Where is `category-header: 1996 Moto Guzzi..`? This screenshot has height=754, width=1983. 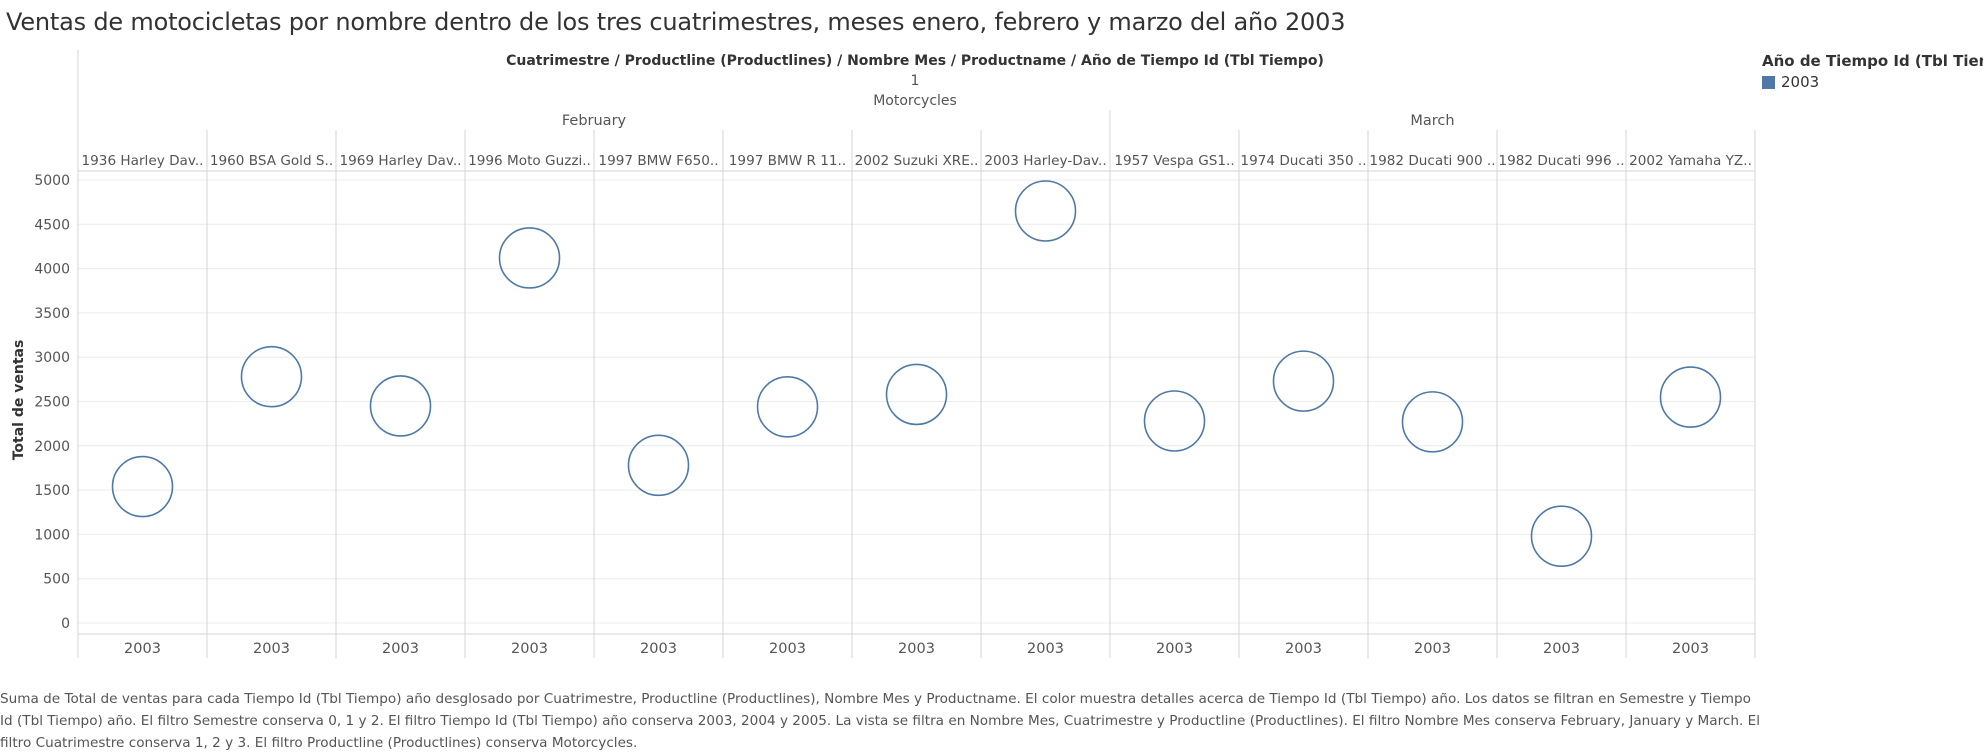 category-header: 1996 Moto Guzzi.. is located at coordinates (529, 161).